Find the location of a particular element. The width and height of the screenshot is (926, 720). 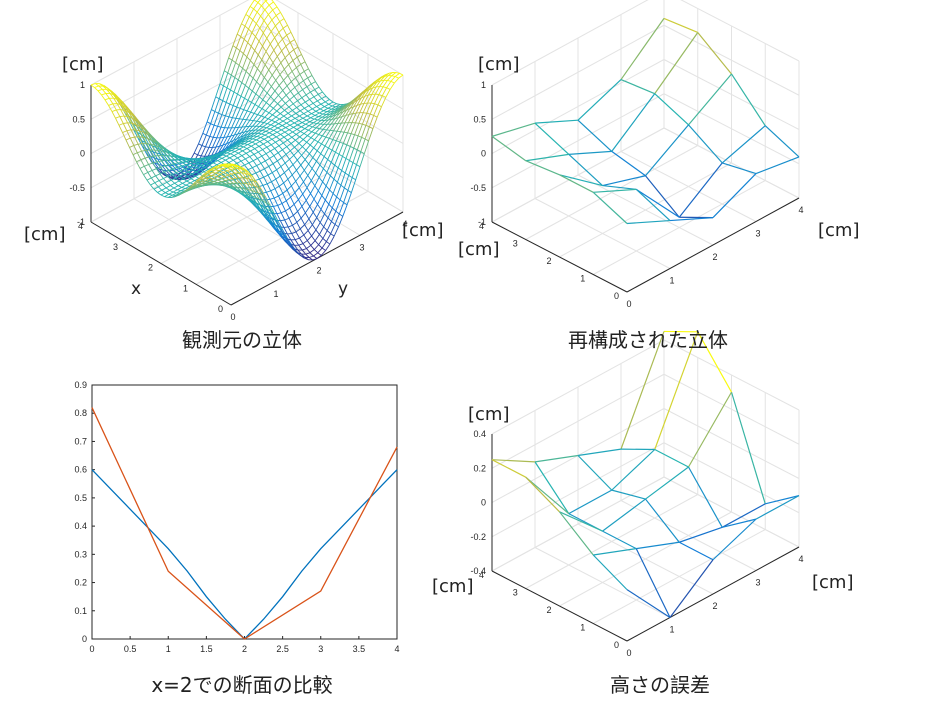

grid-line is located at coordinates (645, 43).